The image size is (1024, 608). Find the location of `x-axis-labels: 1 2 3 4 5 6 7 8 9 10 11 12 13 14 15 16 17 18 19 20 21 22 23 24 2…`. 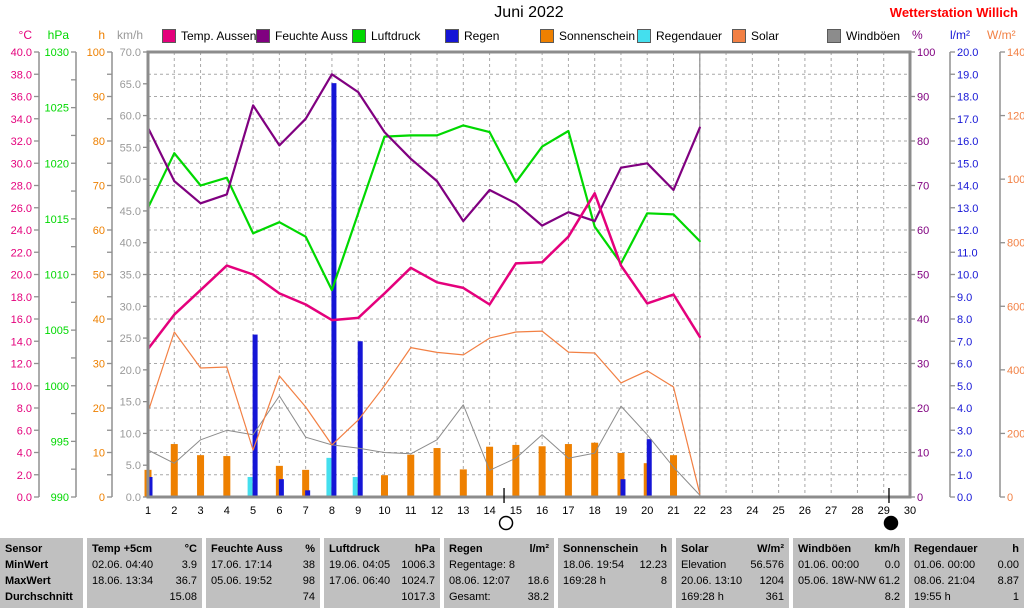

x-axis-labels: 1 2 3 4 5 6 7 8 9 10 11 12 13 14 15 16 17 18 19 20 21 22 23 24 2… is located at coordinates (530, 511).